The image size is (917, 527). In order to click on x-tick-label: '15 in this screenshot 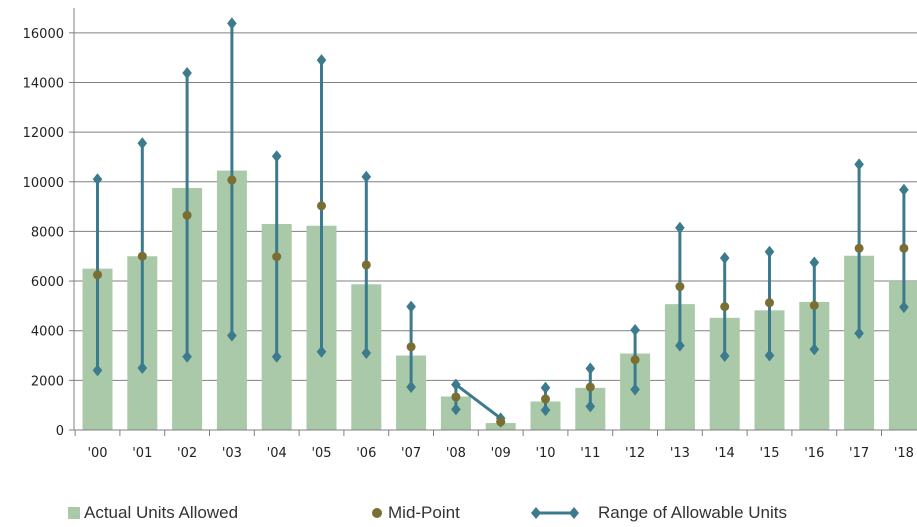, I will do `click(769, 453)`.